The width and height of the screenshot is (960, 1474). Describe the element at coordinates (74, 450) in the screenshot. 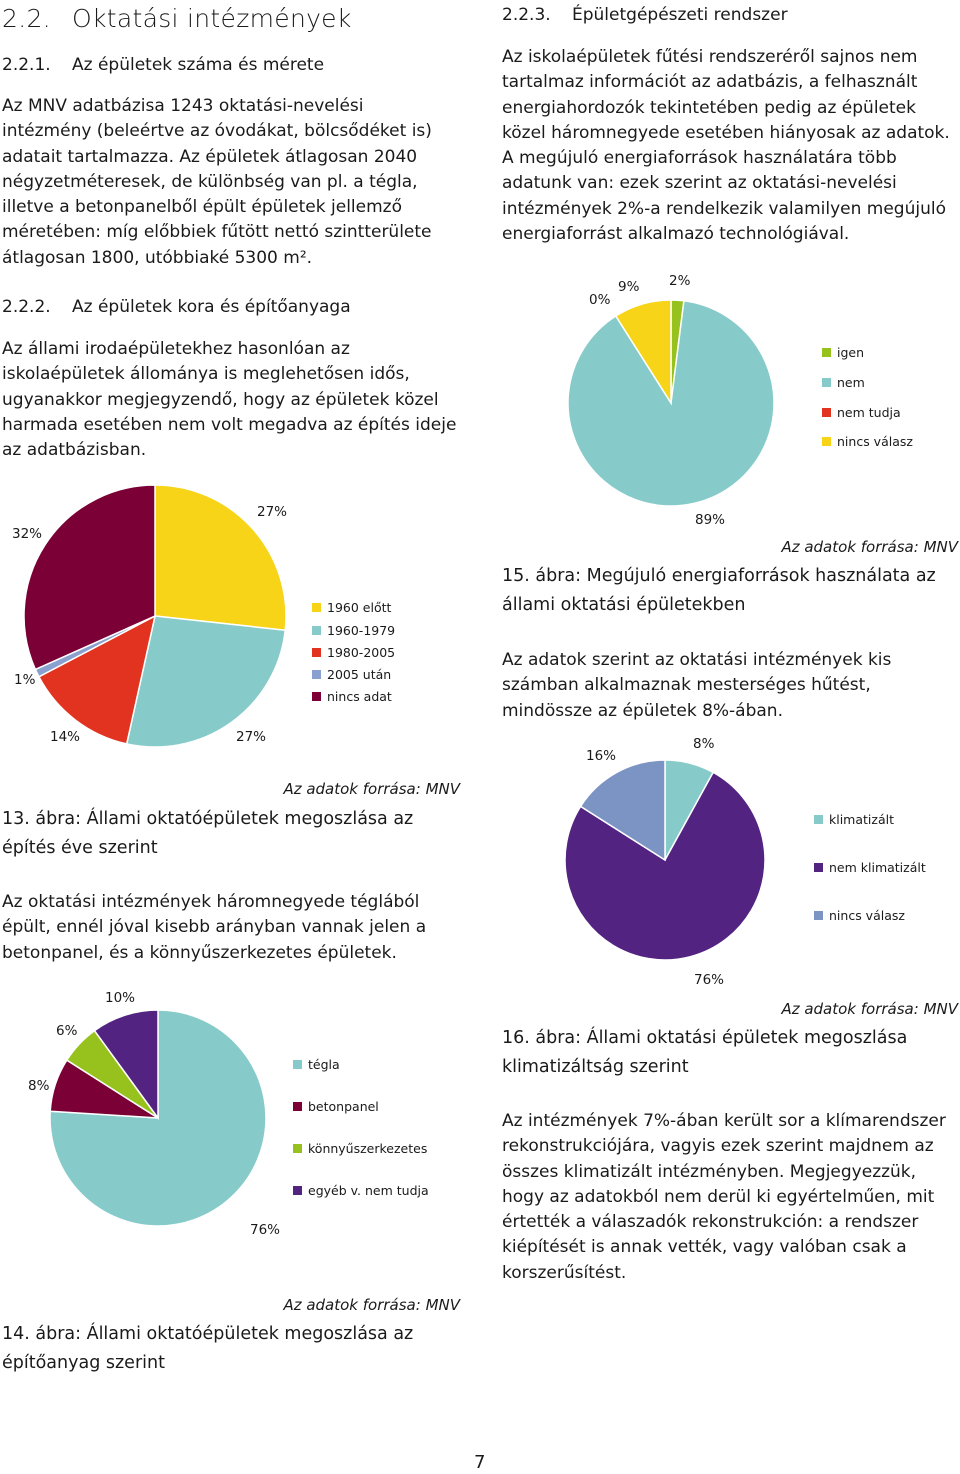

I see `text-line: az adatbázisban.` at that location.